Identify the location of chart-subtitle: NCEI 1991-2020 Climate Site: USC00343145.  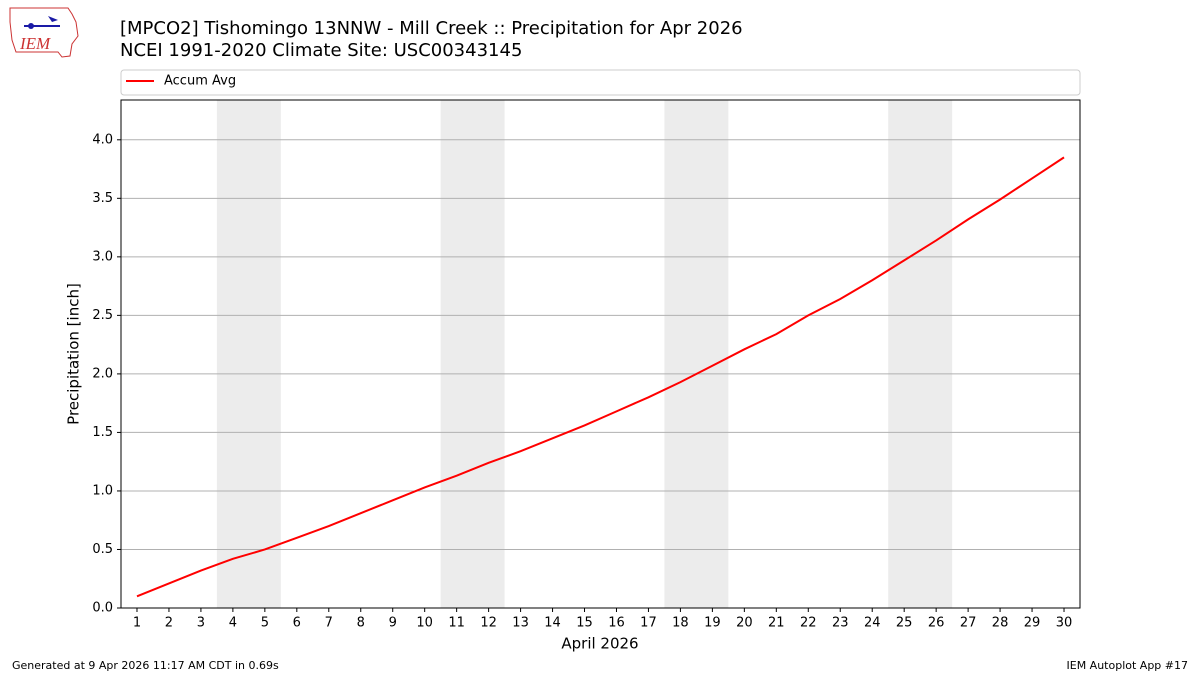
(321, 50).